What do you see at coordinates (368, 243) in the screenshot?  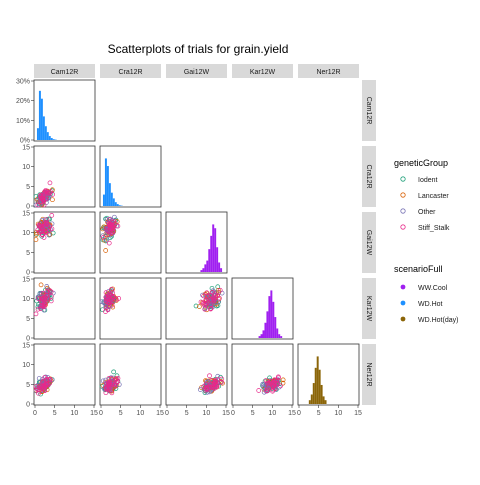 I see `strip-right-label: Gai12W` at bounding box center [368, 243].